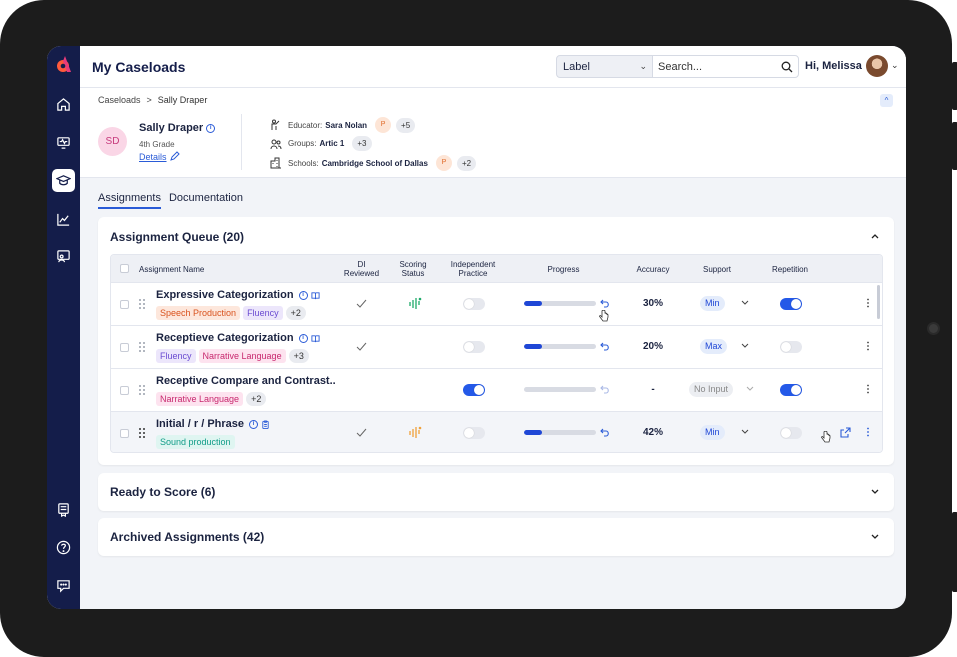 This screenshot has height=657, width=957. What do you see at coordinates (346, 125) in the screenshot?
I see `educator-name: Sara Nolan` at bounding box center [346, 125].